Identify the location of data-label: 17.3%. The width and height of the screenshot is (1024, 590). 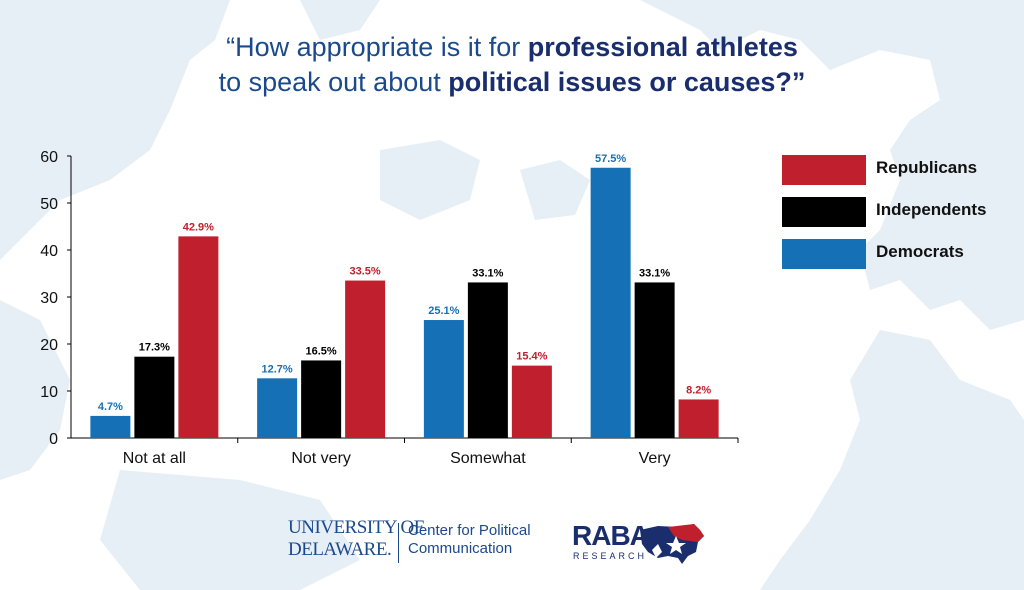
(154, 348).